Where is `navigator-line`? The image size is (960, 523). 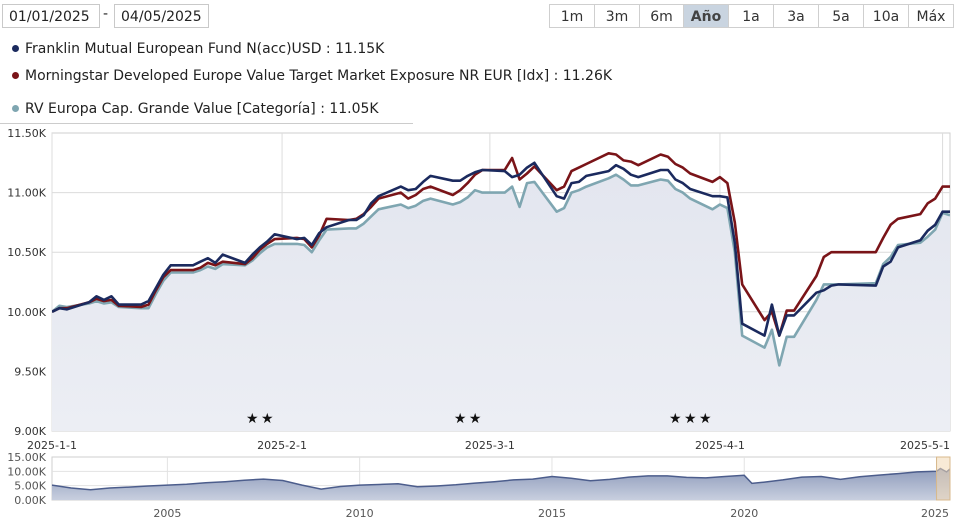 navigator-line is located at coordinates (501, 479).